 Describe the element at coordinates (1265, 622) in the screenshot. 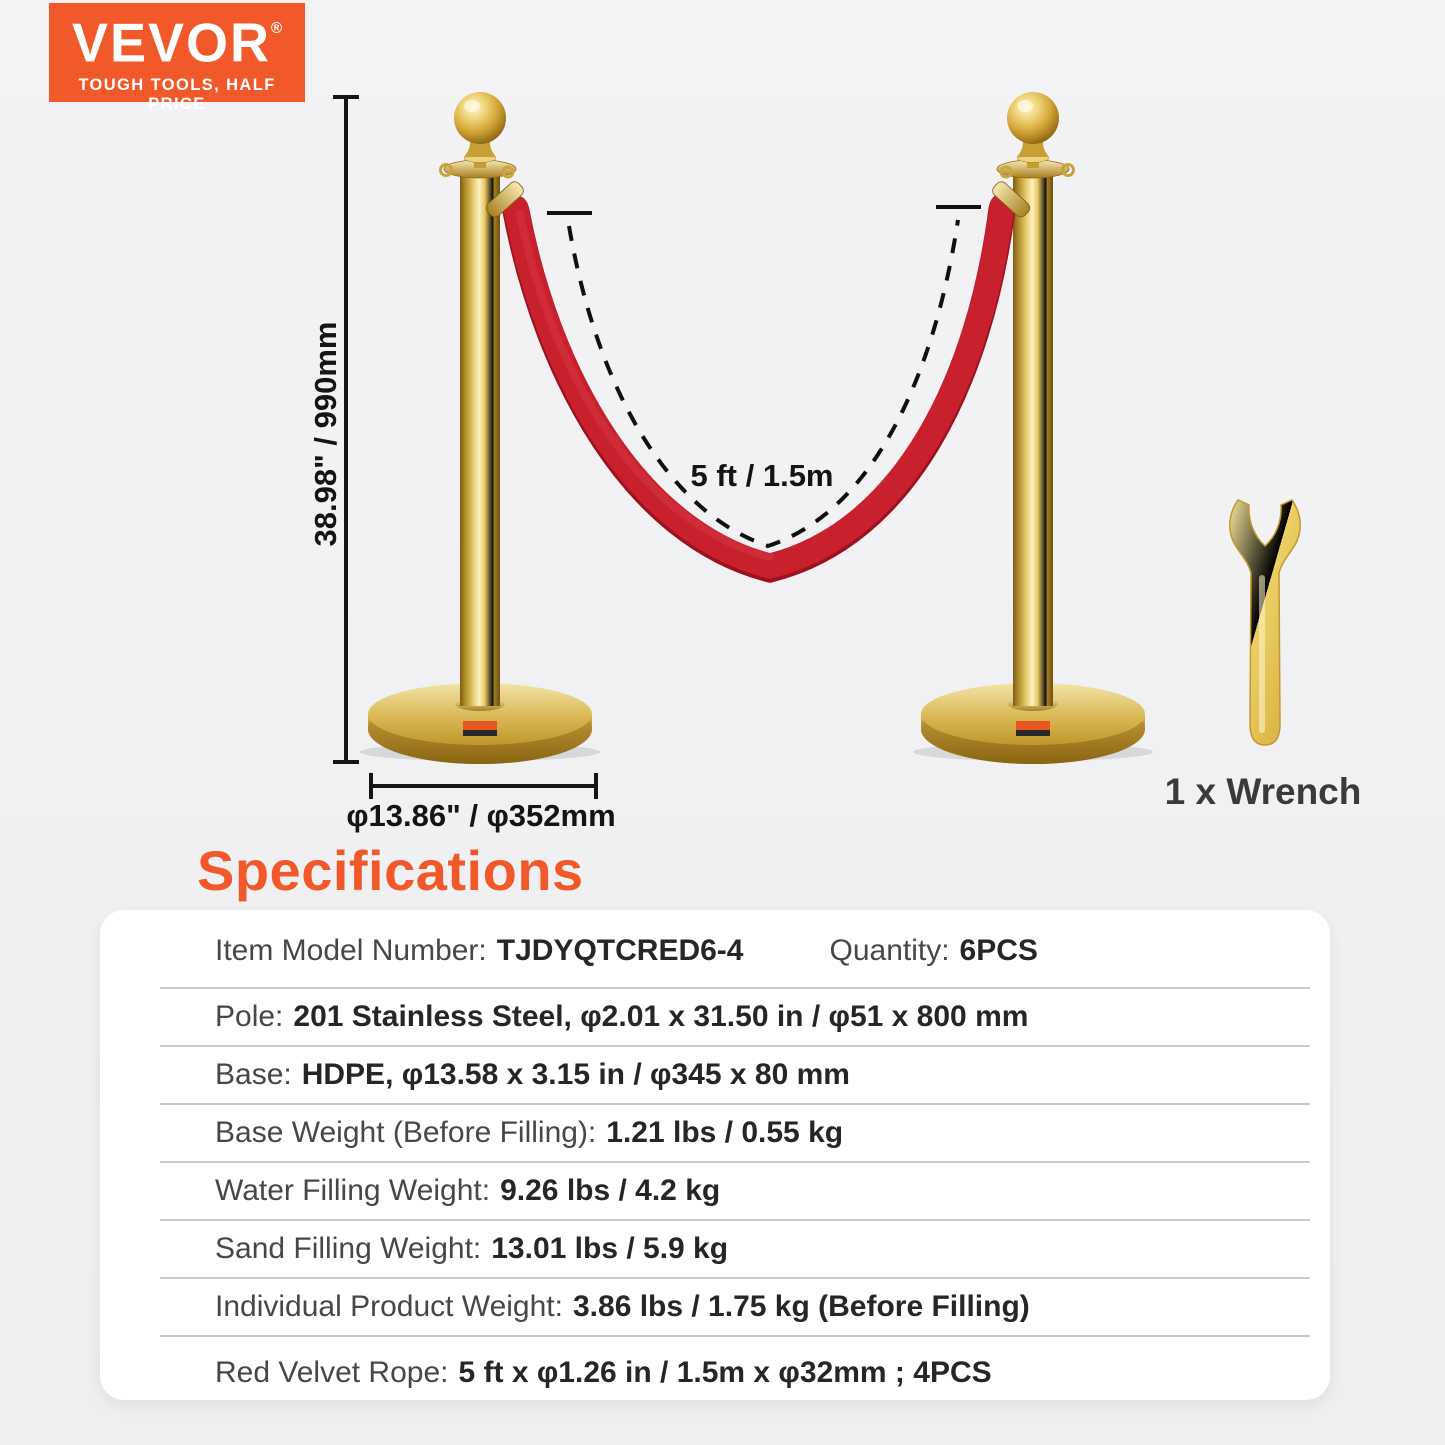

I see `wrench-icon` at that location.